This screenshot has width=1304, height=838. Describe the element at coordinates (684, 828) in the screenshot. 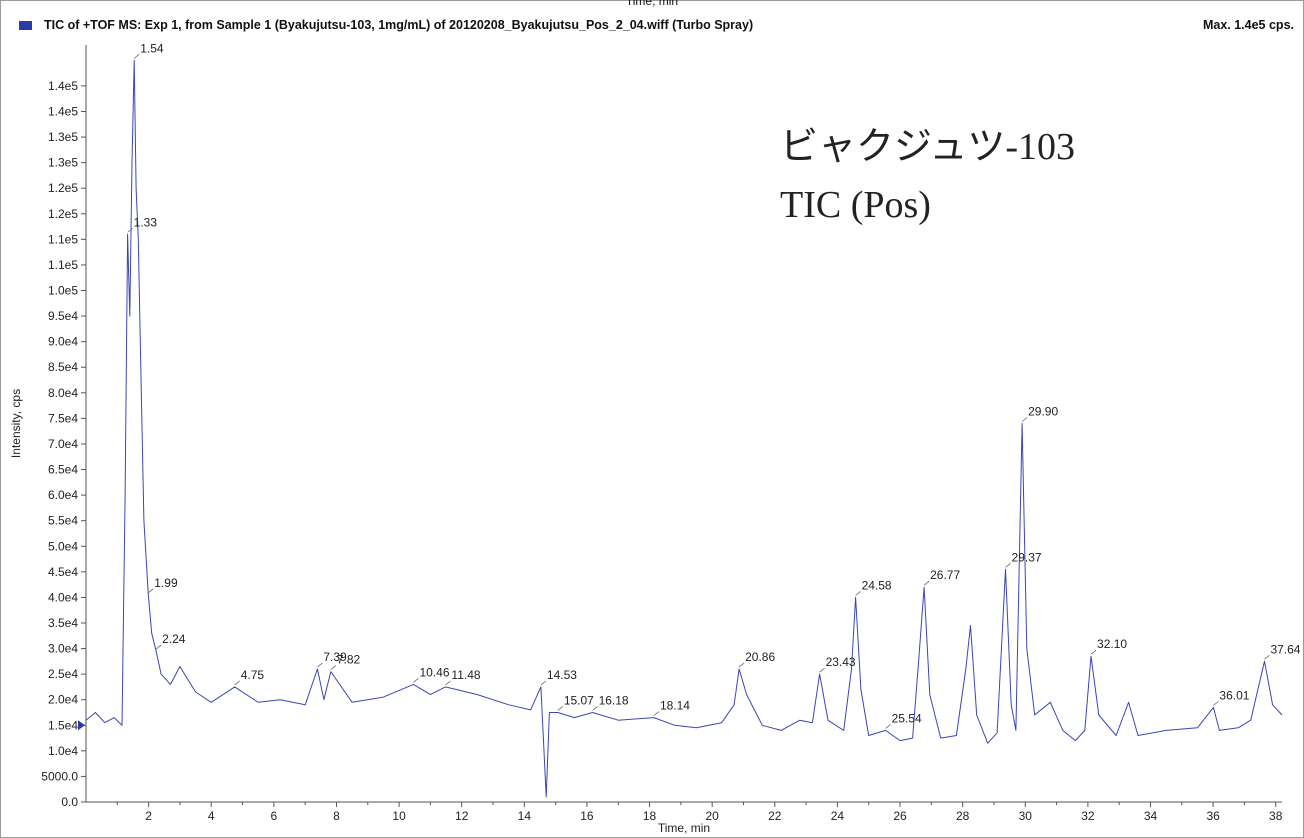

I see `x-axis-label: Time, min` at that location.